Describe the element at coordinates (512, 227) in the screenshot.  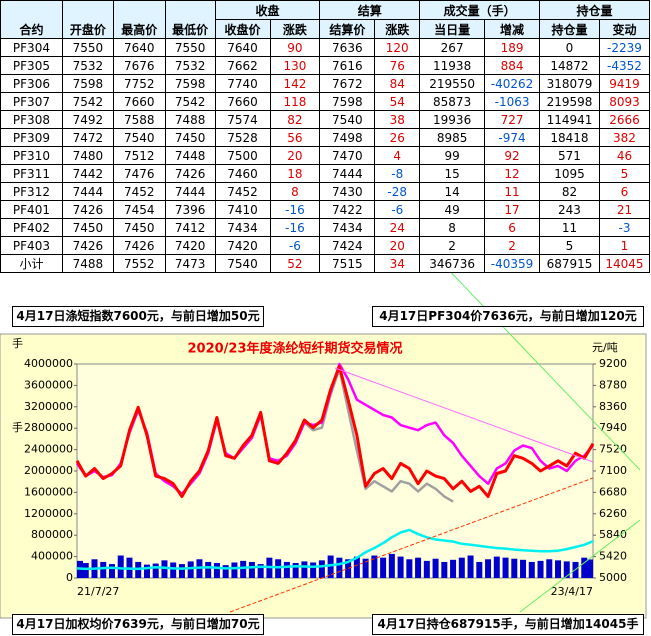
I see `table-cell: 6` at that location.